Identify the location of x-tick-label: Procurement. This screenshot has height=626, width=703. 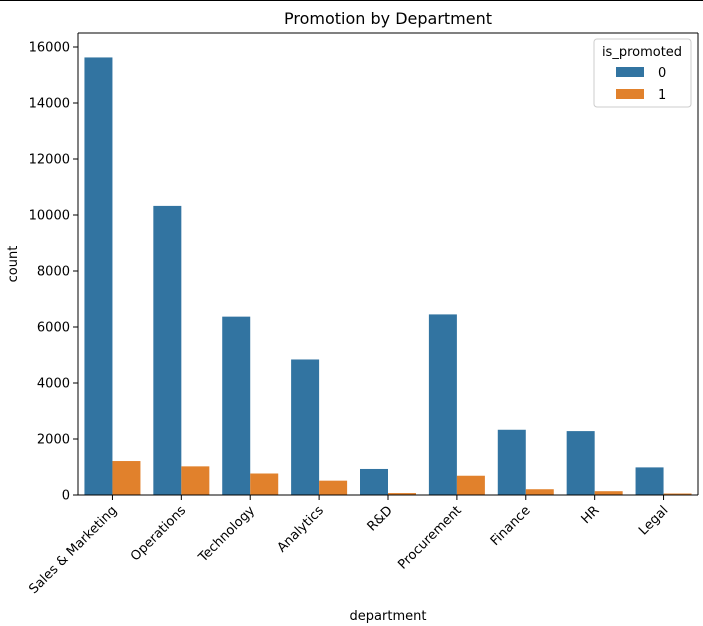
(429, 537).